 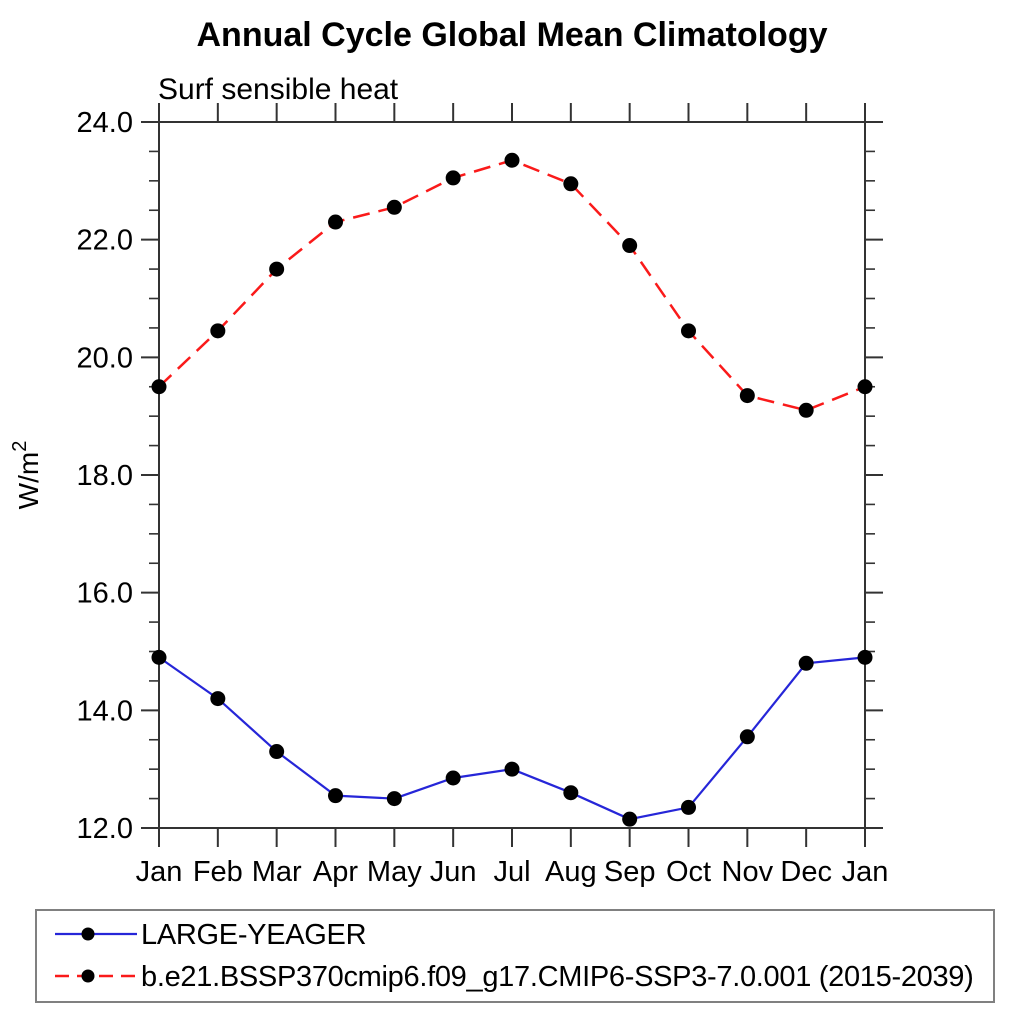 What do you see at coordinates (253, 935) in the screenshot?
I see `legend-label-large-yeager: LARGE-YEAGER` at bounding box center [253, 935].